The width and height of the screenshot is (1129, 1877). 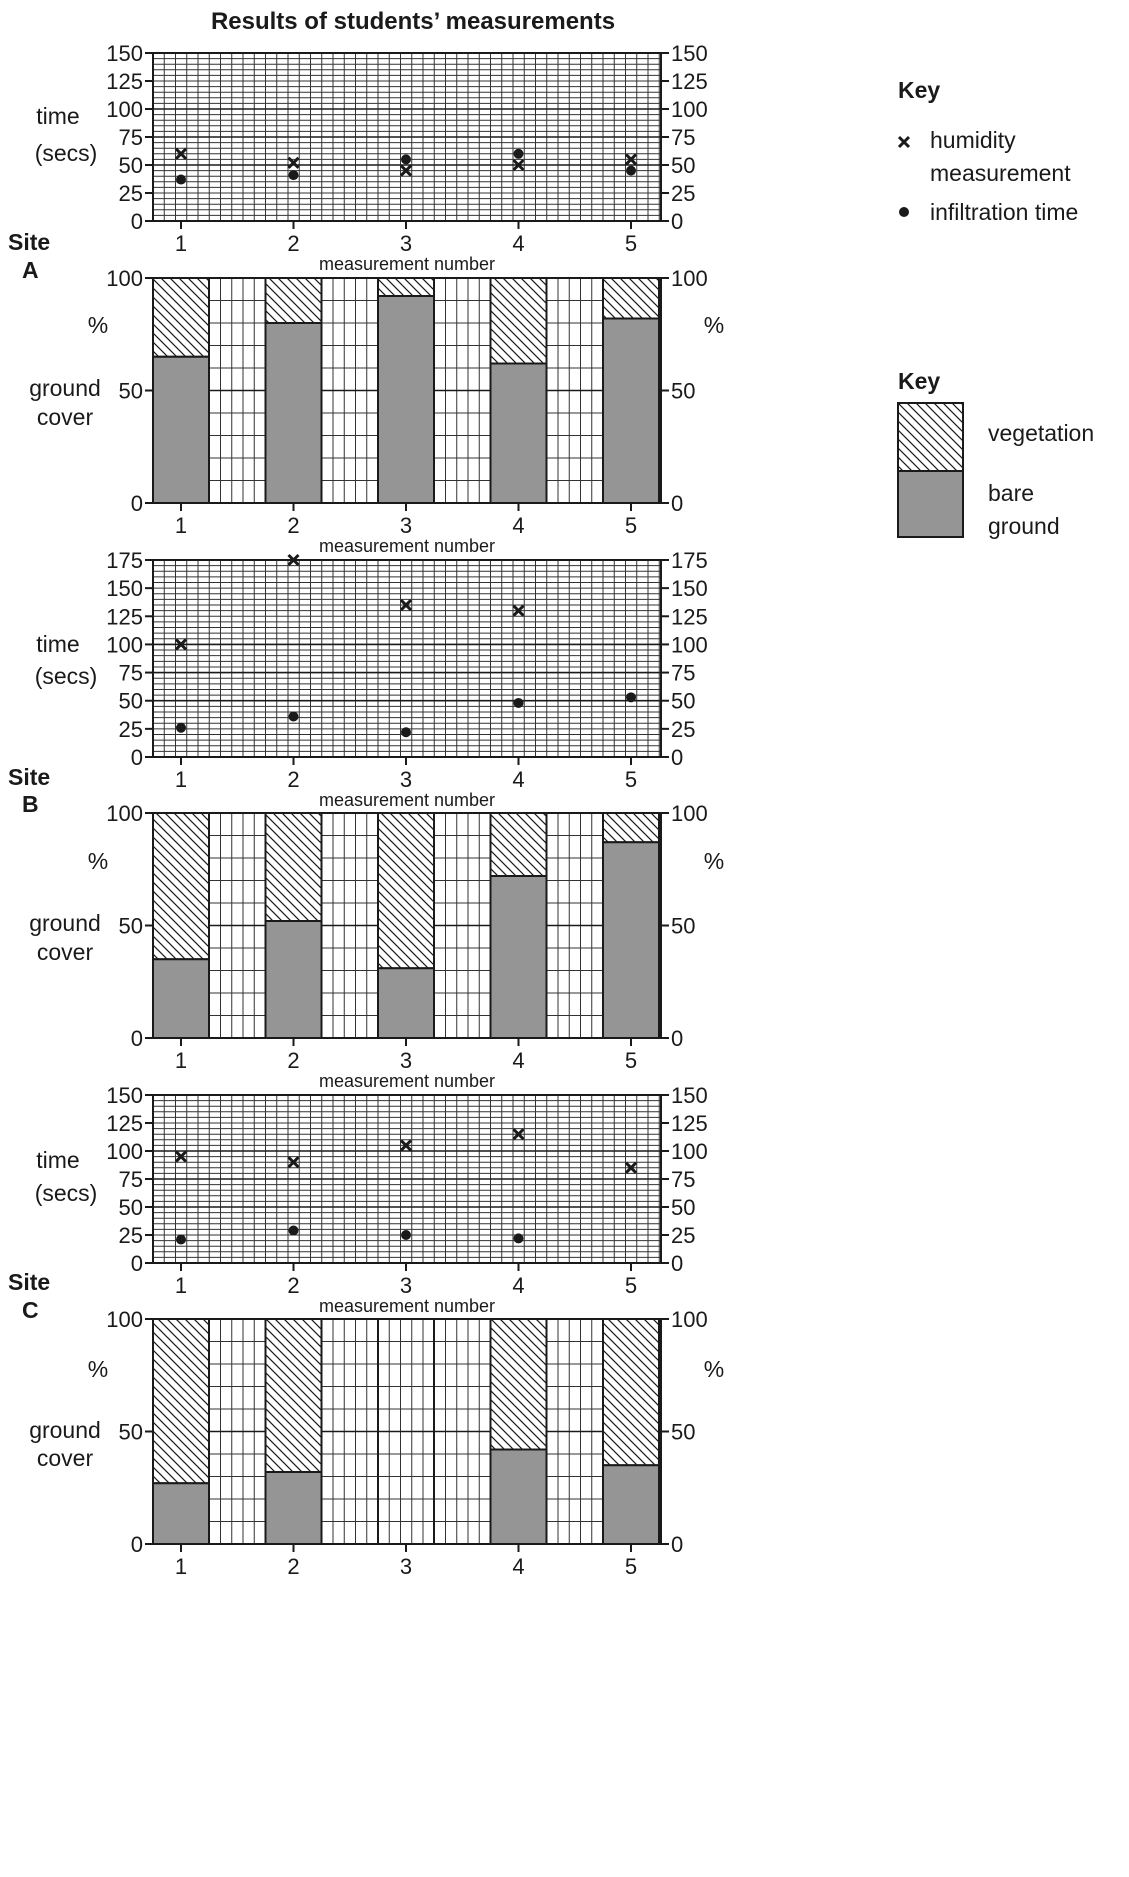 I want to click on site-c-cover-xtick-label: 3, so click(x=406, y=1566).